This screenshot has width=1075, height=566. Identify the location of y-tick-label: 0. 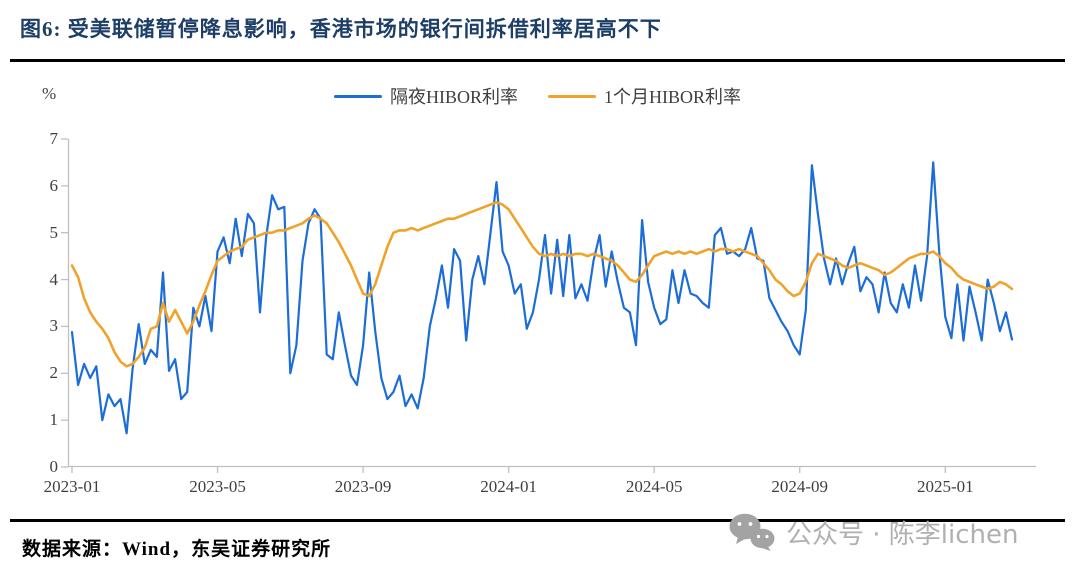
(54, 466).